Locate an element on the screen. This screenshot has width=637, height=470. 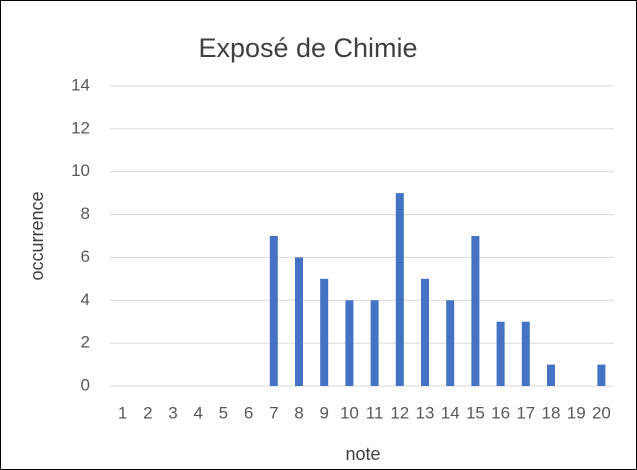
x-tick-label: 1 is located at coordinates (122, 412).